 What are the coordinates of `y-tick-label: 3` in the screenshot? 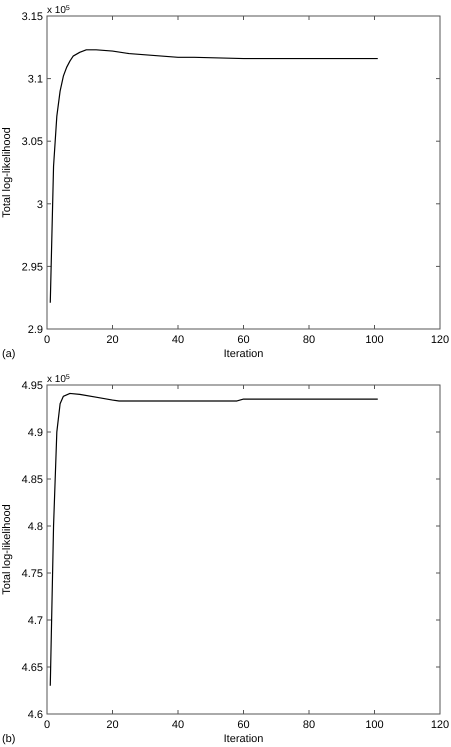 It's located at (39, 204).